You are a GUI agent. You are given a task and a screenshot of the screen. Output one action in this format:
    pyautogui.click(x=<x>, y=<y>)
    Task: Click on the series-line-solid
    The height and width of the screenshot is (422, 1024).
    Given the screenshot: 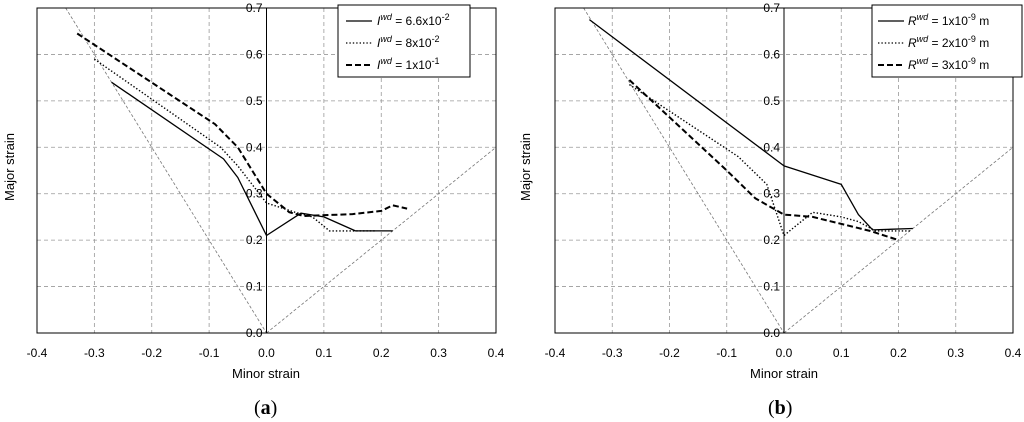 What is the action you would take?
    pyautogui.click(x=252, y=159)
    